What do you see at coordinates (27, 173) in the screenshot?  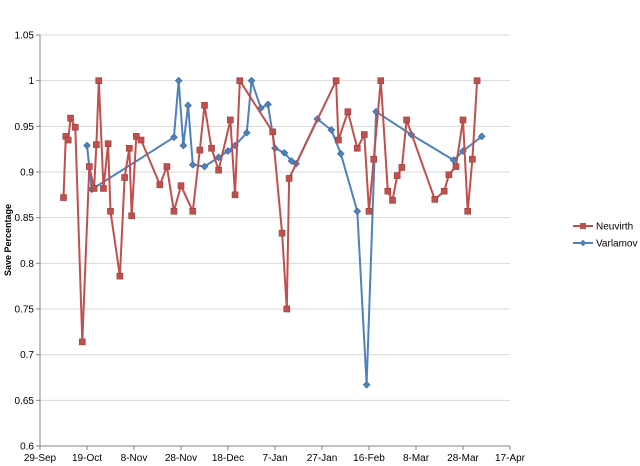 I see `y-tick-label: 0.9` at bounding box center [27, 173].